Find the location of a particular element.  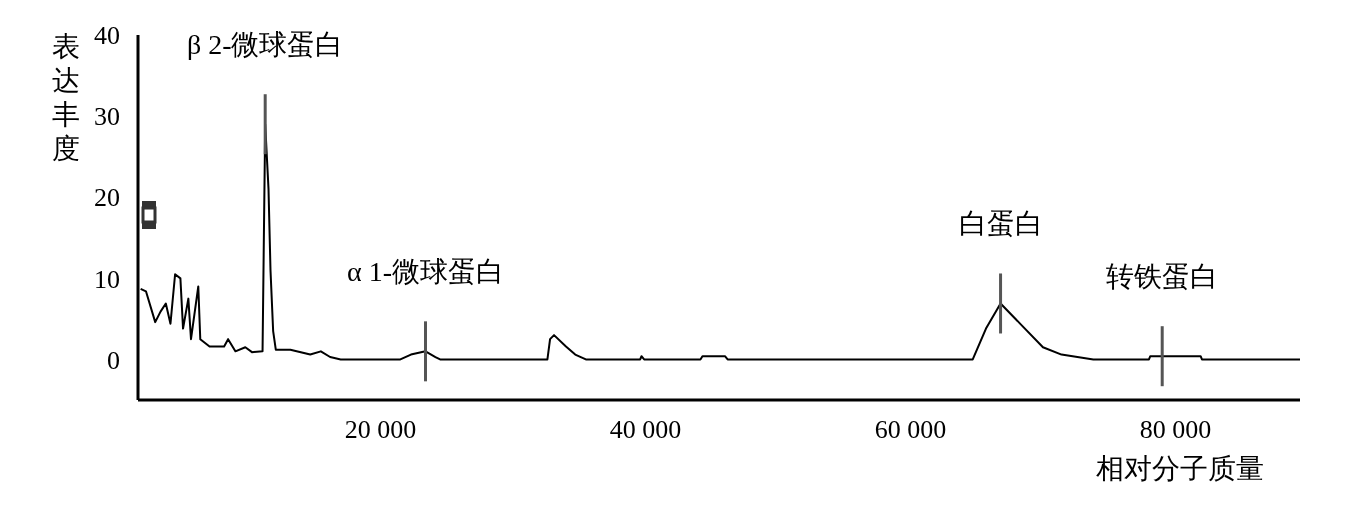

annotation: 转铁蛋白 is located at coordinates (1162, 277).